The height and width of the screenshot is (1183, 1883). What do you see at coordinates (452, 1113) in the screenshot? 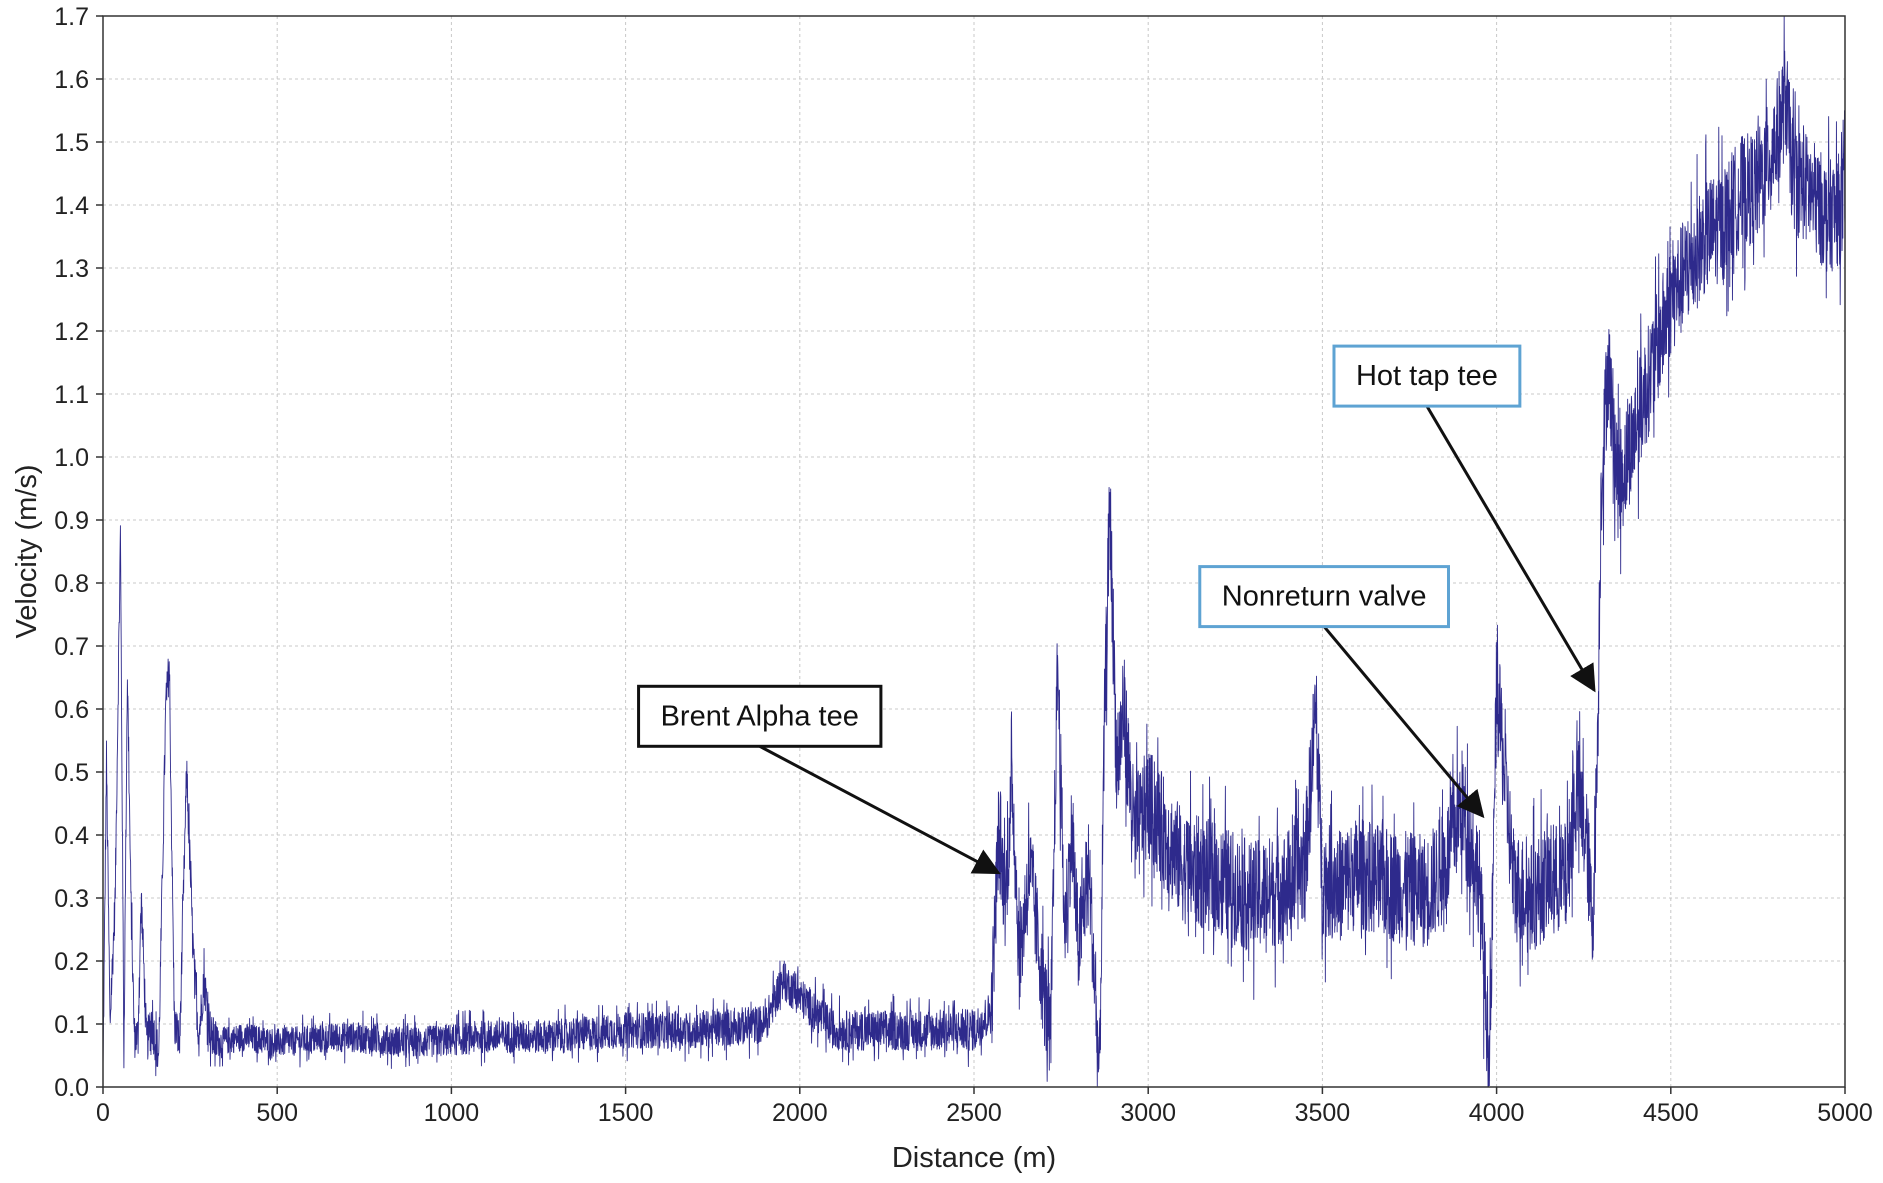
I see `x-tick-label: 1000` at bounding box center [452, 1113].